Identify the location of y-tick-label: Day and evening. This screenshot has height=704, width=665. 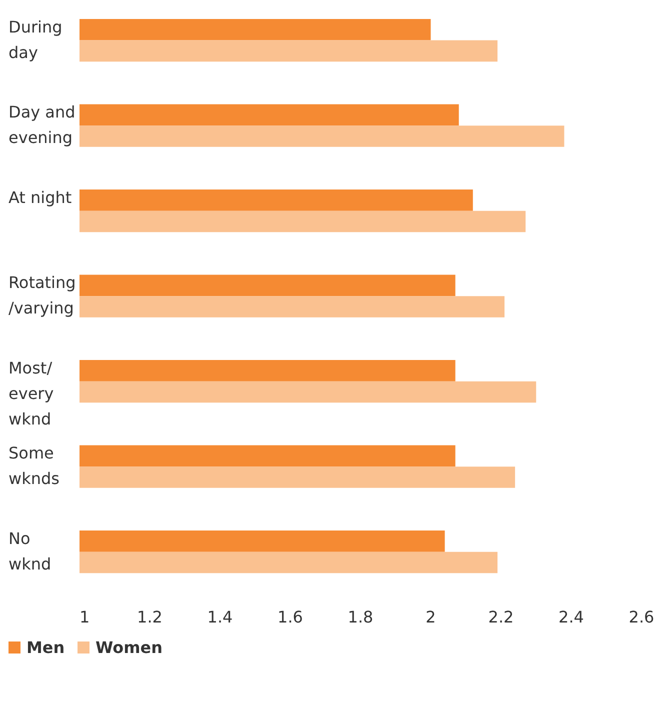
(42, 125).